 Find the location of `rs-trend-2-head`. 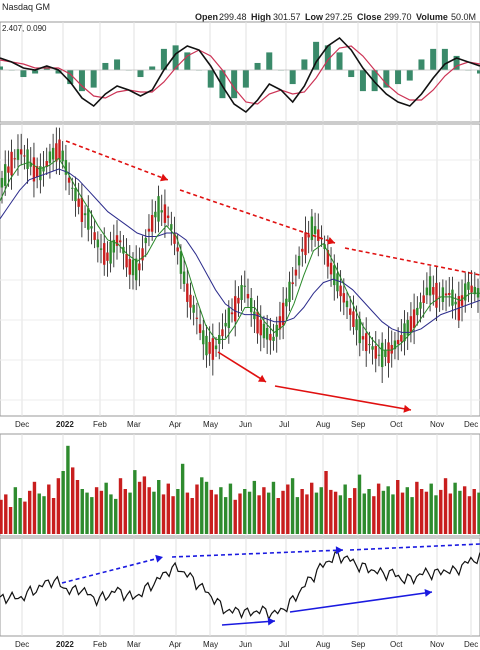

rs-trend-2-head is located at coordinates (339, 550).